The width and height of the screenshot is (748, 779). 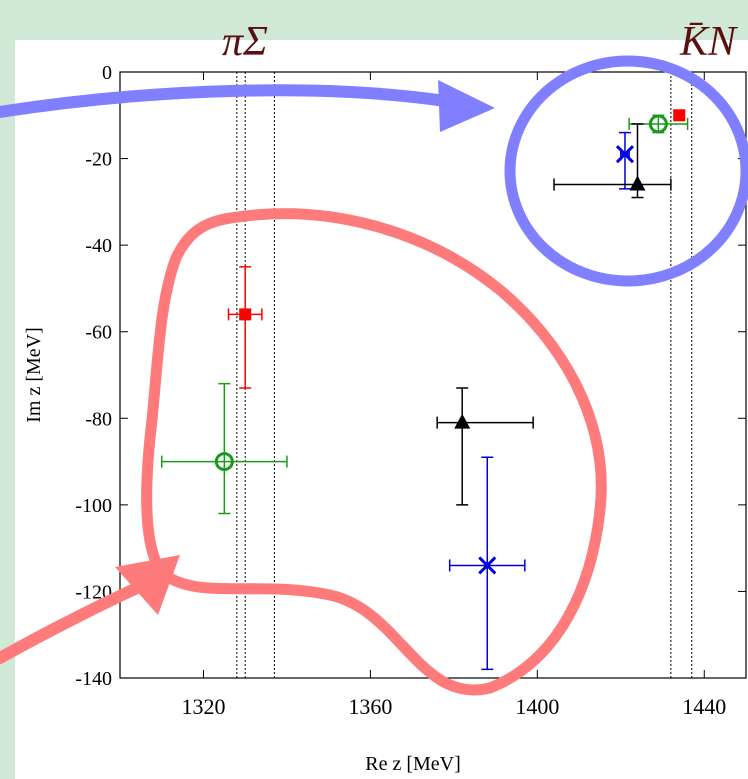 I want to click on blue-loop, so click(x=626, y=171).